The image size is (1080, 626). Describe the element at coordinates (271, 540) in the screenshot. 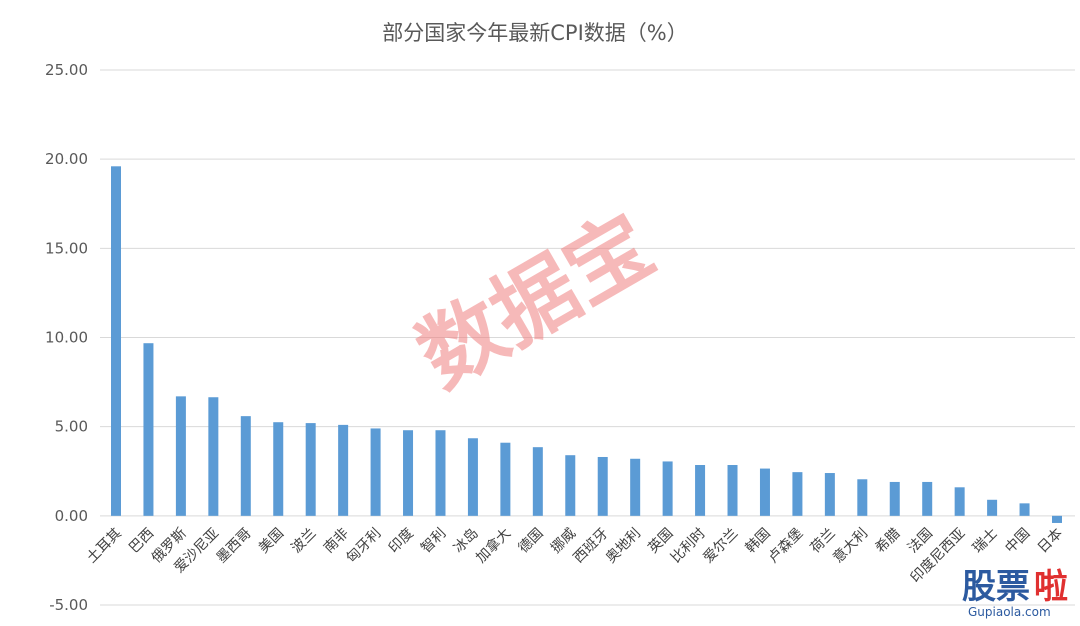

I see `x-tick-label: 美国` at that location.